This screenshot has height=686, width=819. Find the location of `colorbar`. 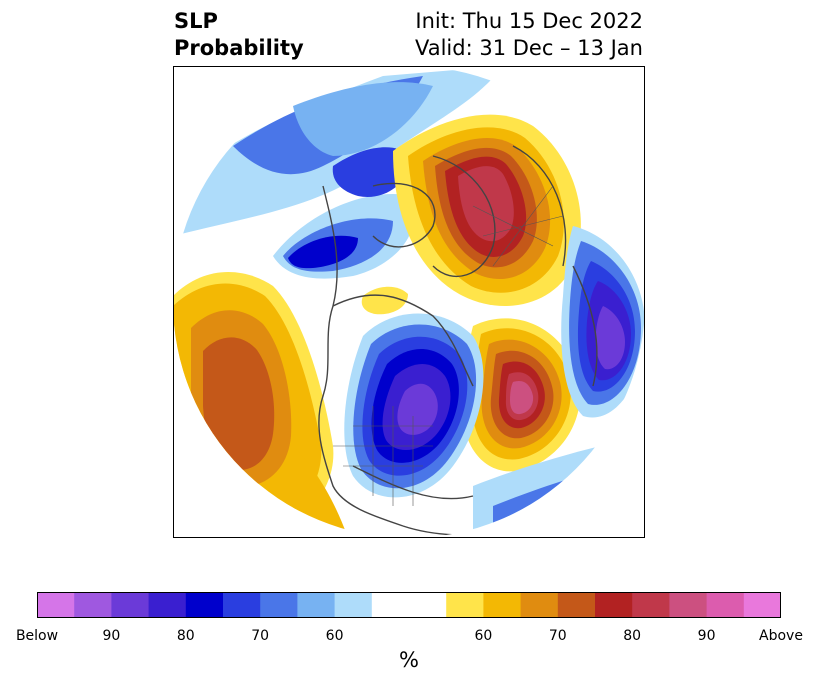

colorbar is located at coordinates (409, 605).